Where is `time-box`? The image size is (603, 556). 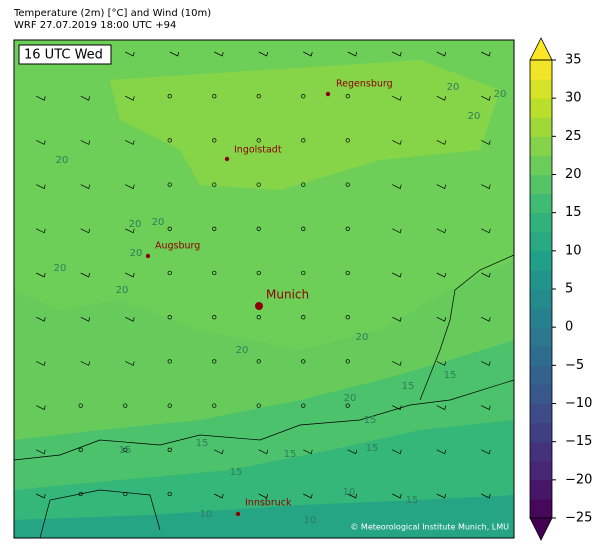 time-box is located at coordinates (65, 54).